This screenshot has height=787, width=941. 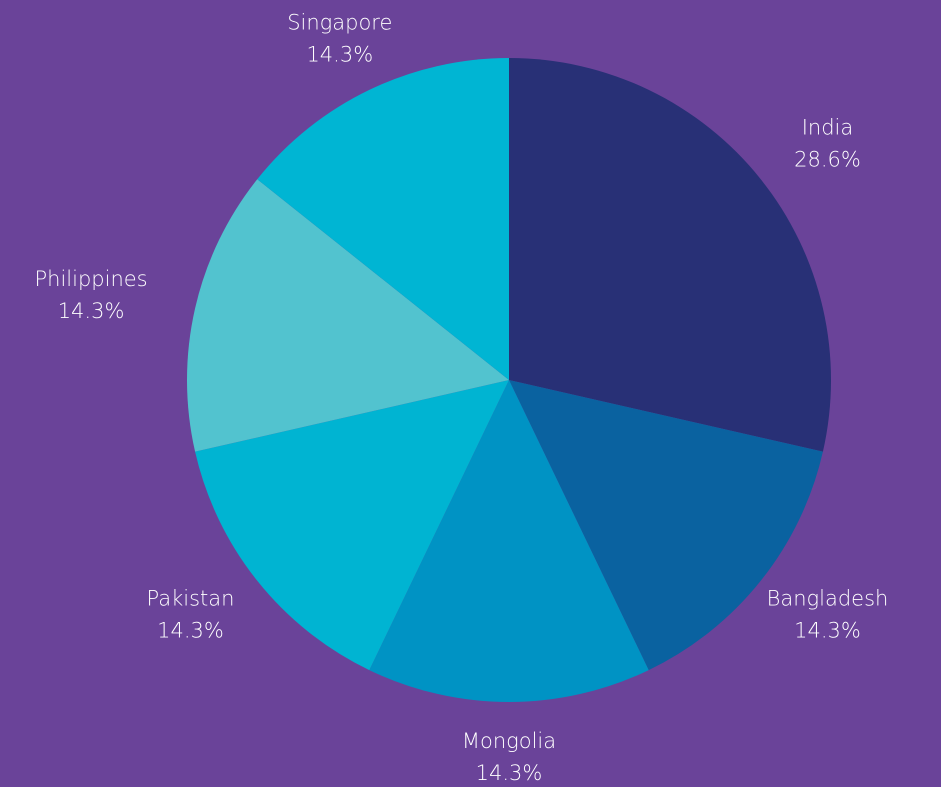 What do you see at coordinates (828, 599) in the screenshot?
I see `slice-label: Bangladesh` at bounding box center [828, 599].